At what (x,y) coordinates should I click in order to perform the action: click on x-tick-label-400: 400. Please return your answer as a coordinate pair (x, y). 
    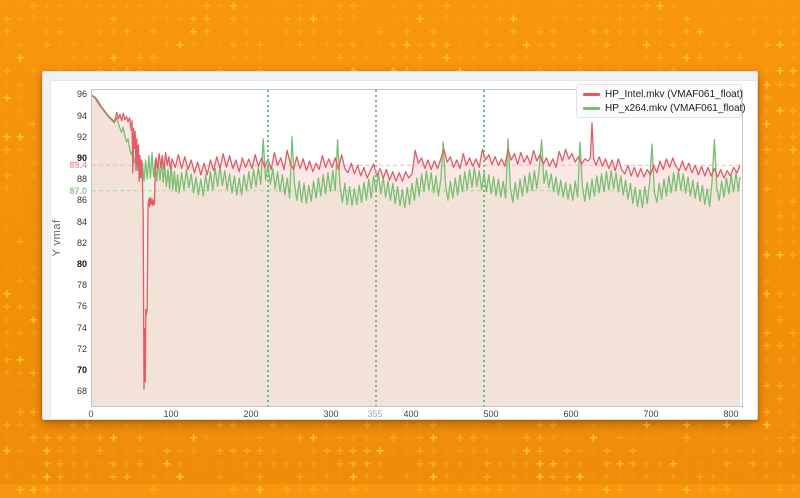
    Looking at the image, I should click on (411, 414).